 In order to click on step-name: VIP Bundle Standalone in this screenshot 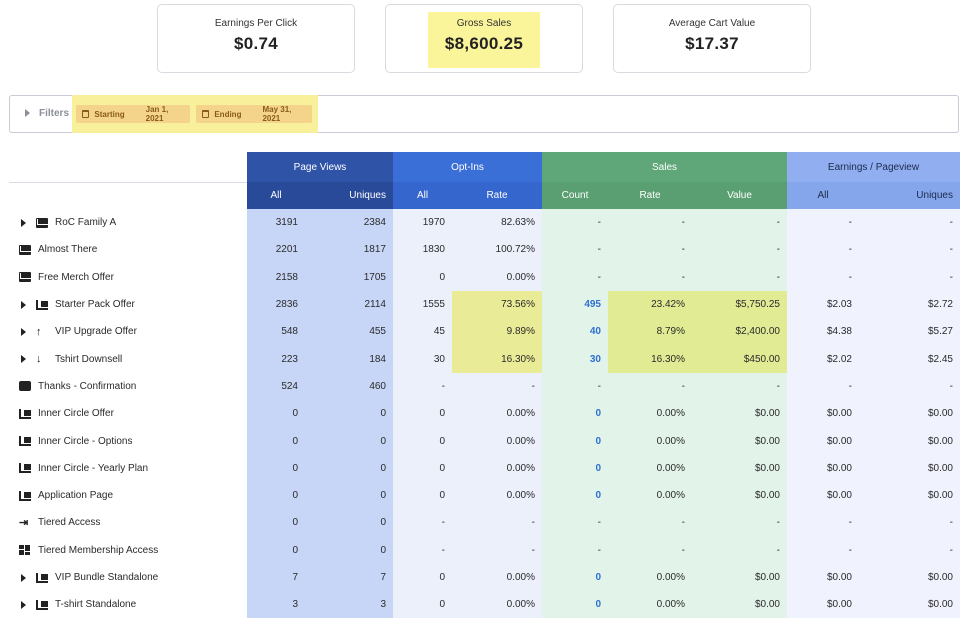, I will do `click(107, 577)`.